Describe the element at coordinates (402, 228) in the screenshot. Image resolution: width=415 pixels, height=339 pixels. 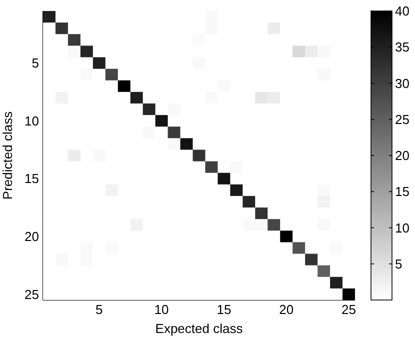
I see `color-bar-label: 10` at that location.